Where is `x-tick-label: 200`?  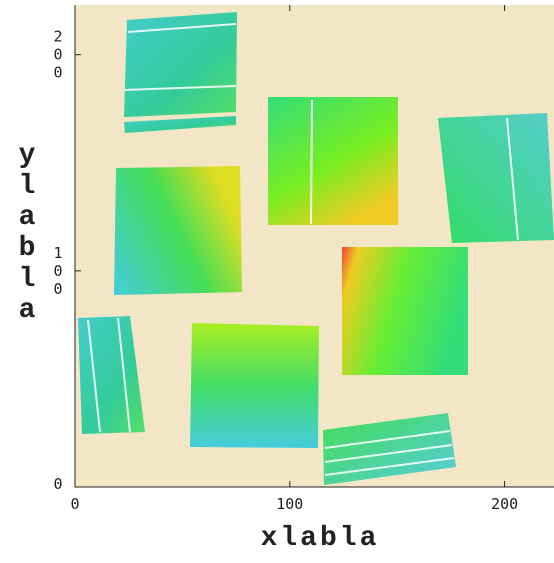 x-tick-label: 200 is located at coordinates (504, 504).